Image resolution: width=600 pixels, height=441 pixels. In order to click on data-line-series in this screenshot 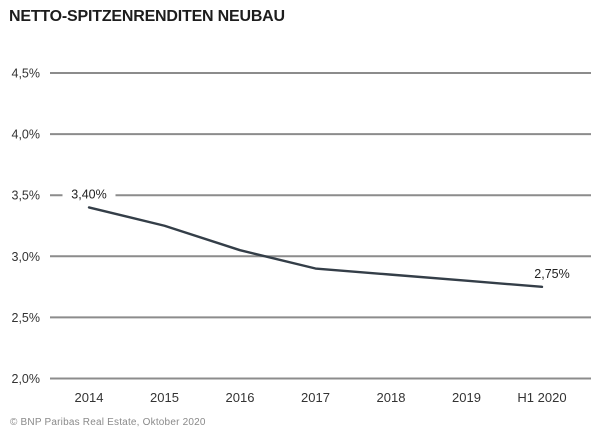, I will do `click(315, 247)`.